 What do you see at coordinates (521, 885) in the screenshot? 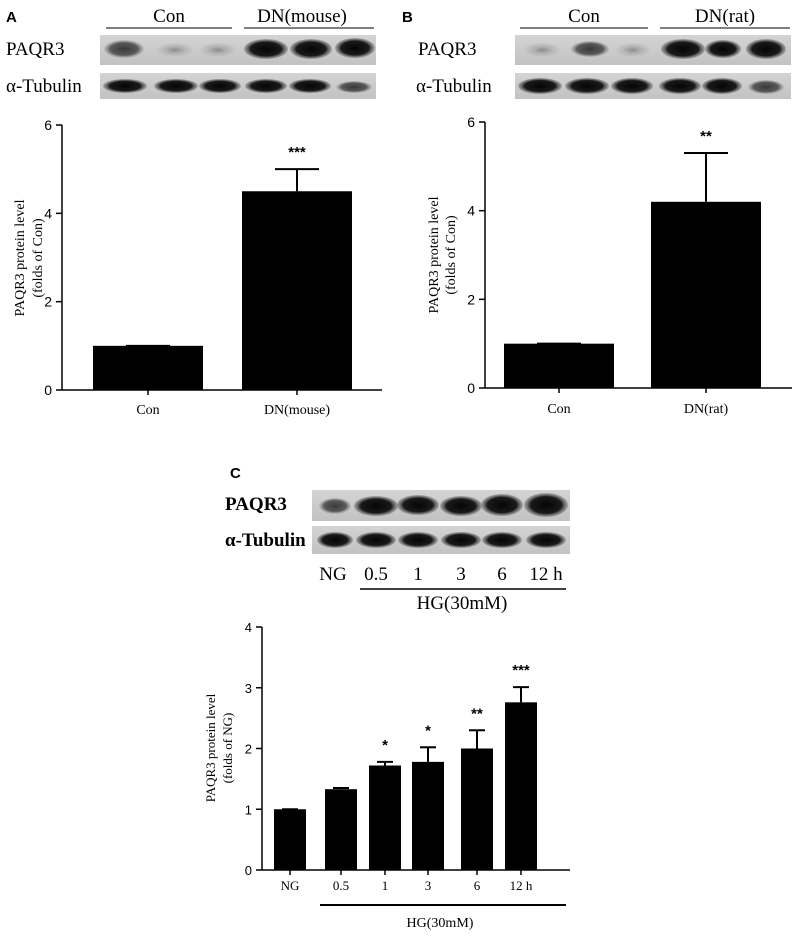
I see `x-category-label: 12 h` at bounding box center [521, 885].